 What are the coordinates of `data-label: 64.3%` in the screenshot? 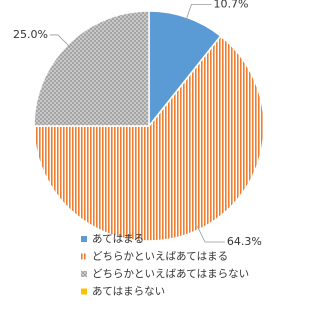 It's located at (244, 241).